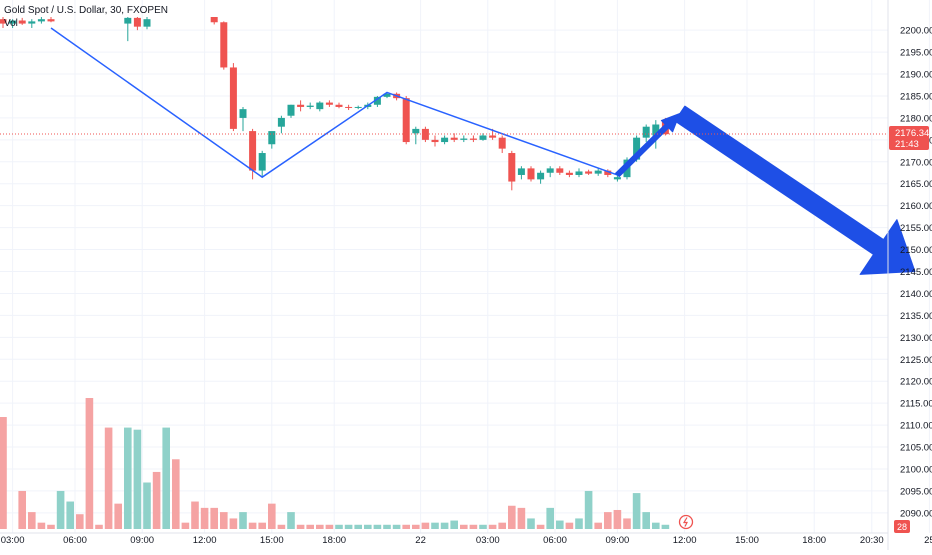 The width and height of the screenshot is (932, 555). Describe the element at coordinates (916, 404) in the screenshot. I see `y-tick-label: 2115.00` at that location.